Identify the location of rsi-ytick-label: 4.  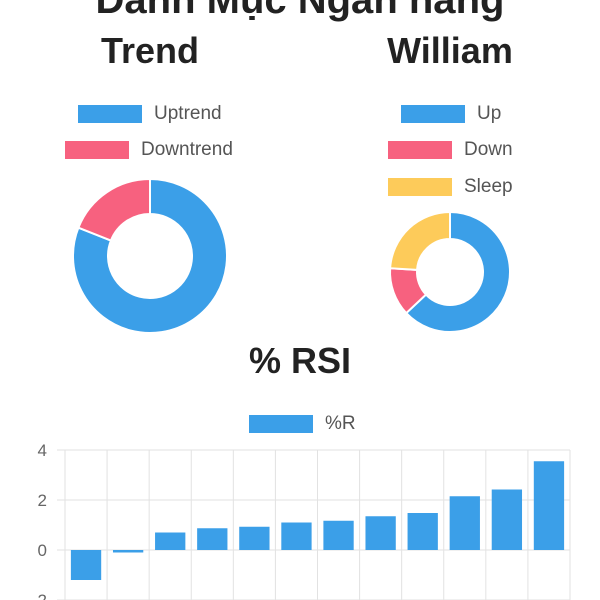
(42, 450).